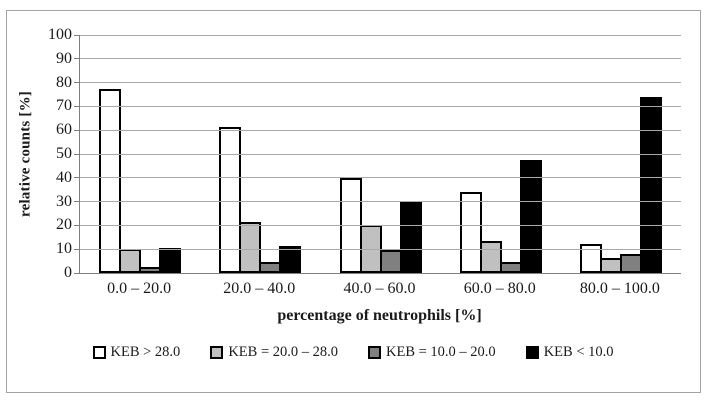  I want to click on y-tick-label: 60, so click(64, 130).